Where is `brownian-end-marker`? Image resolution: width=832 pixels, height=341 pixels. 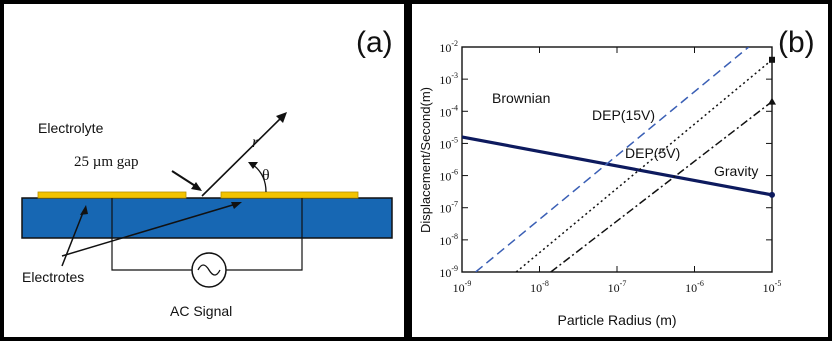
brownian-end-marker is located at coordinates (772, 194).